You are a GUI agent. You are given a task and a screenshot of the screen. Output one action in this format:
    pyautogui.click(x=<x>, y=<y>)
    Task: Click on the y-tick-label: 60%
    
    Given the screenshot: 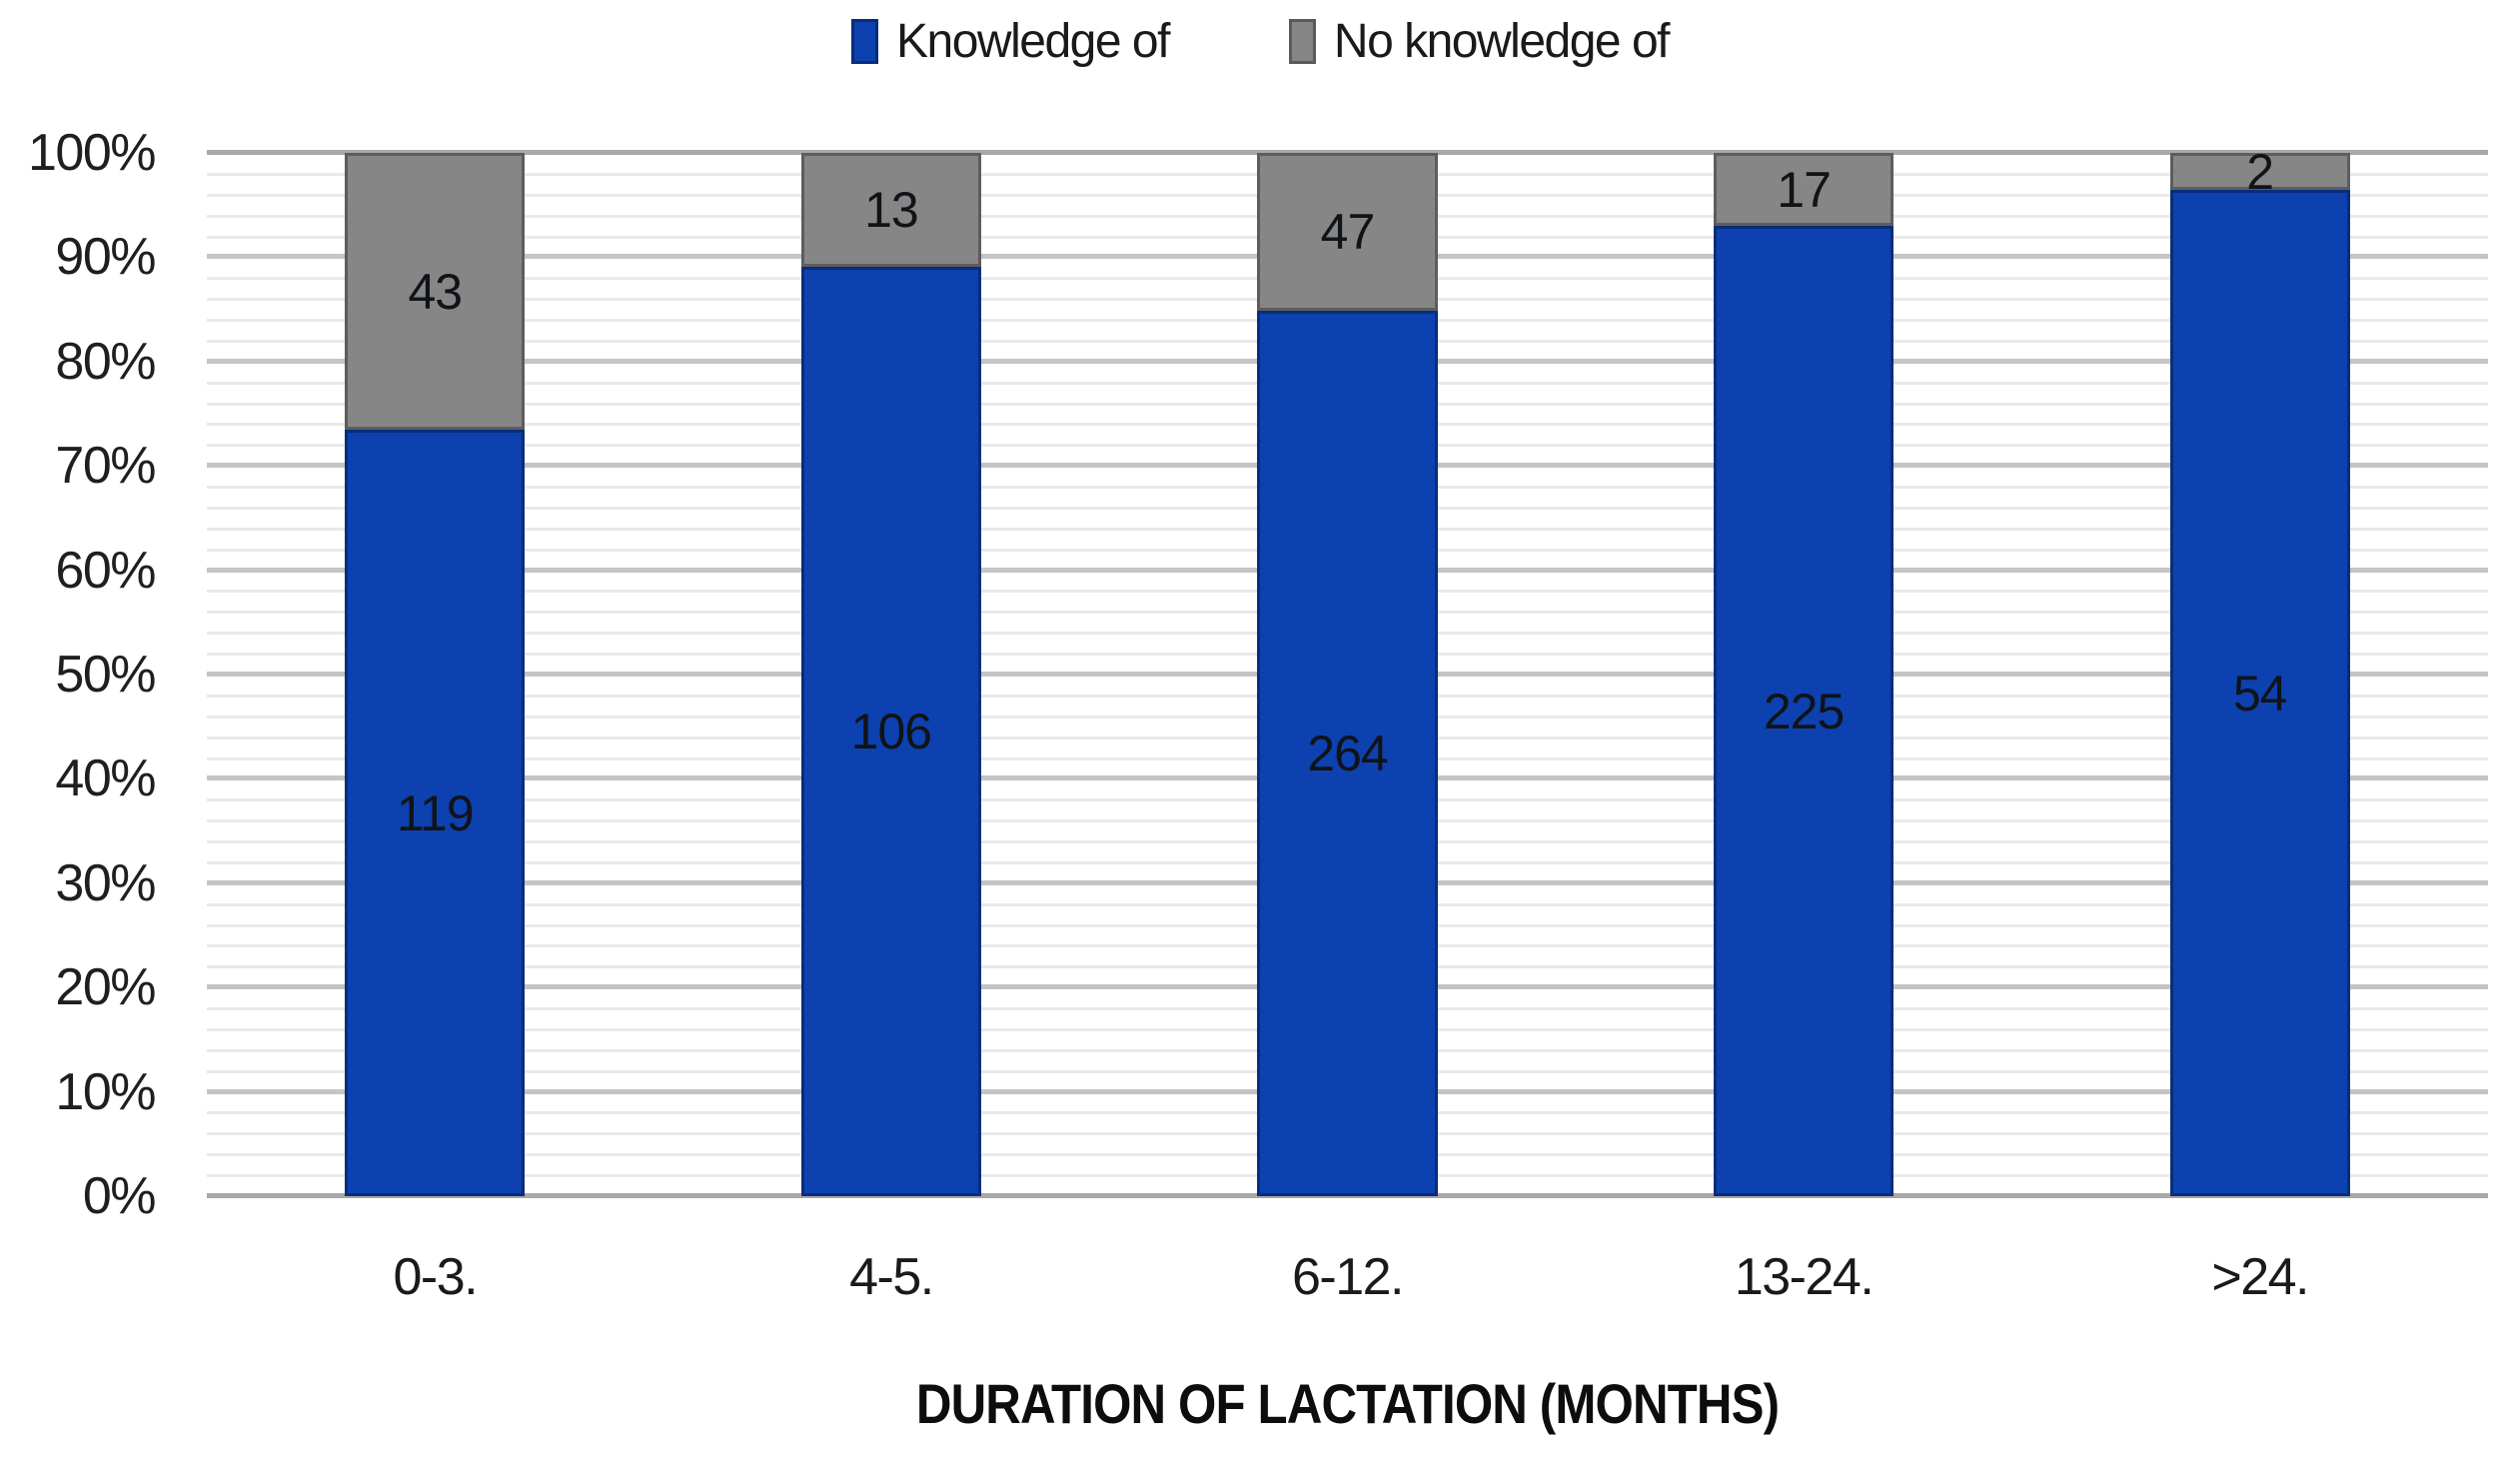 What is the action you would take?
    pyautogui.click(x=105, y=570)
    